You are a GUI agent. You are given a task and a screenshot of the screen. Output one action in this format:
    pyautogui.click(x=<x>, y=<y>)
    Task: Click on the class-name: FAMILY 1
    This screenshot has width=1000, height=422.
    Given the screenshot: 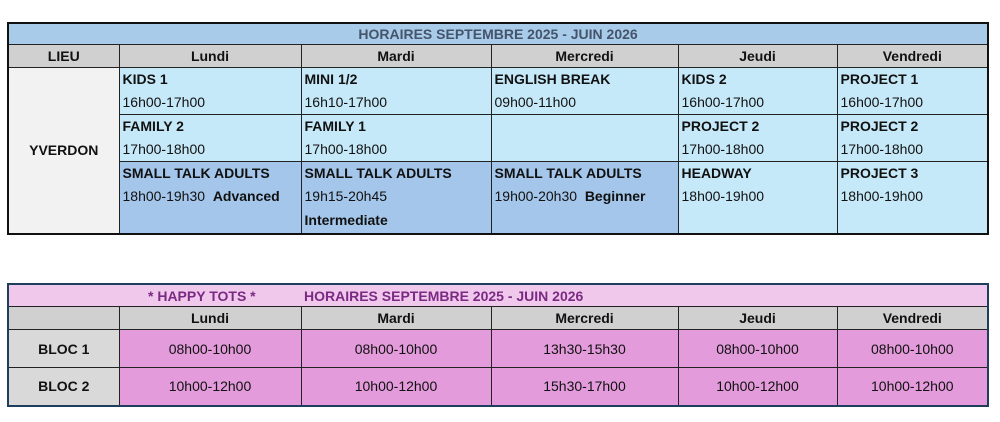 What is the action you would take?
    pyautogui.click(x=335, y=126)
    